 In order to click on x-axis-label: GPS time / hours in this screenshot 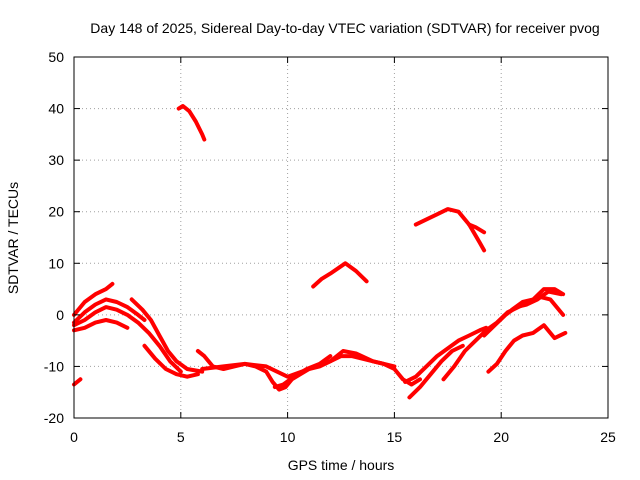, I will do `click(341, 465)`.